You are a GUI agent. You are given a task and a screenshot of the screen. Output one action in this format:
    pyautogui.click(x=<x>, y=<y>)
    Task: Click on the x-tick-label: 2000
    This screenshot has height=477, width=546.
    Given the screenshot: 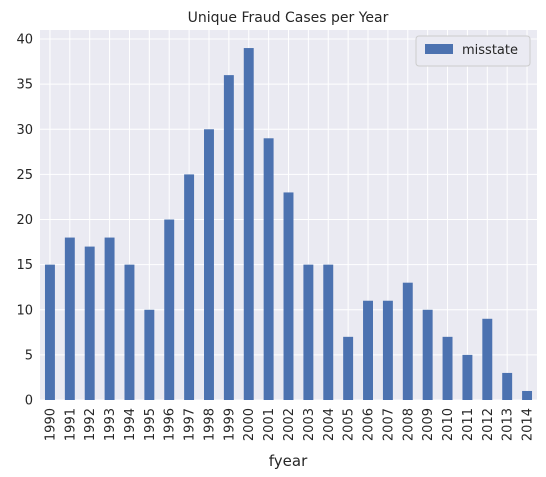 What is the action you would take?
    pyautogui.click(x=249, y=424)
    